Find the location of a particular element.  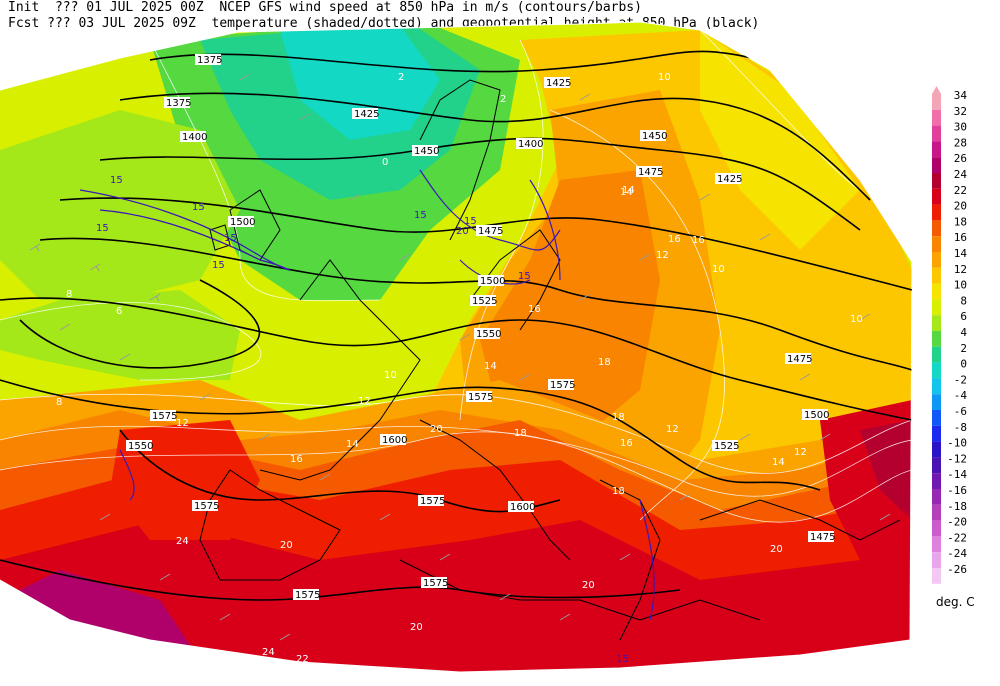

legend-value-label: 10 is located at coordinates (960, 285).